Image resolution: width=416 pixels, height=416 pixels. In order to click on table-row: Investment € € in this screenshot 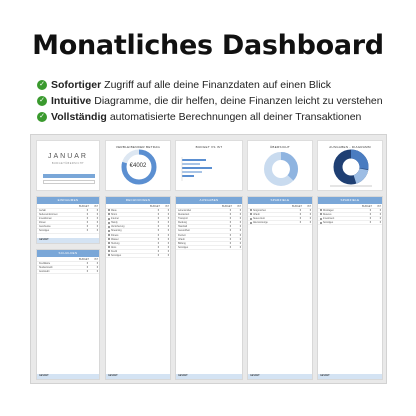, I will do `click(350, 219)`.